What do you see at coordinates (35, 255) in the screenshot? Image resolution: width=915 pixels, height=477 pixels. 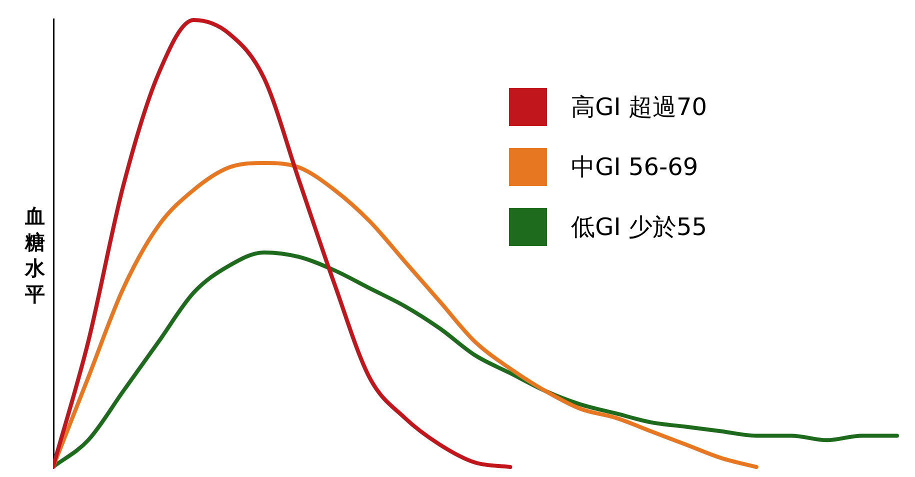 I see `y-axis-title: 血糖水平` at bounding box center [35, 255].